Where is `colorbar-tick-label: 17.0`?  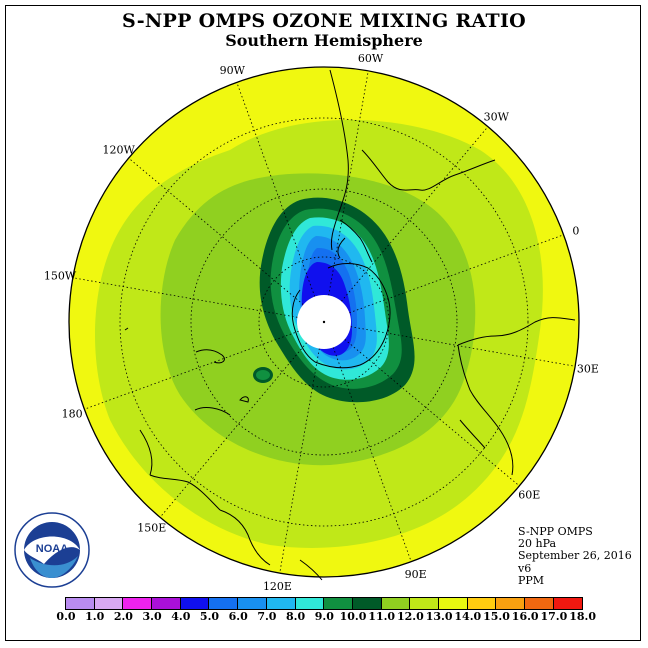
colorbar-tick-label: 17.0 is located at coordinates (554, 616).